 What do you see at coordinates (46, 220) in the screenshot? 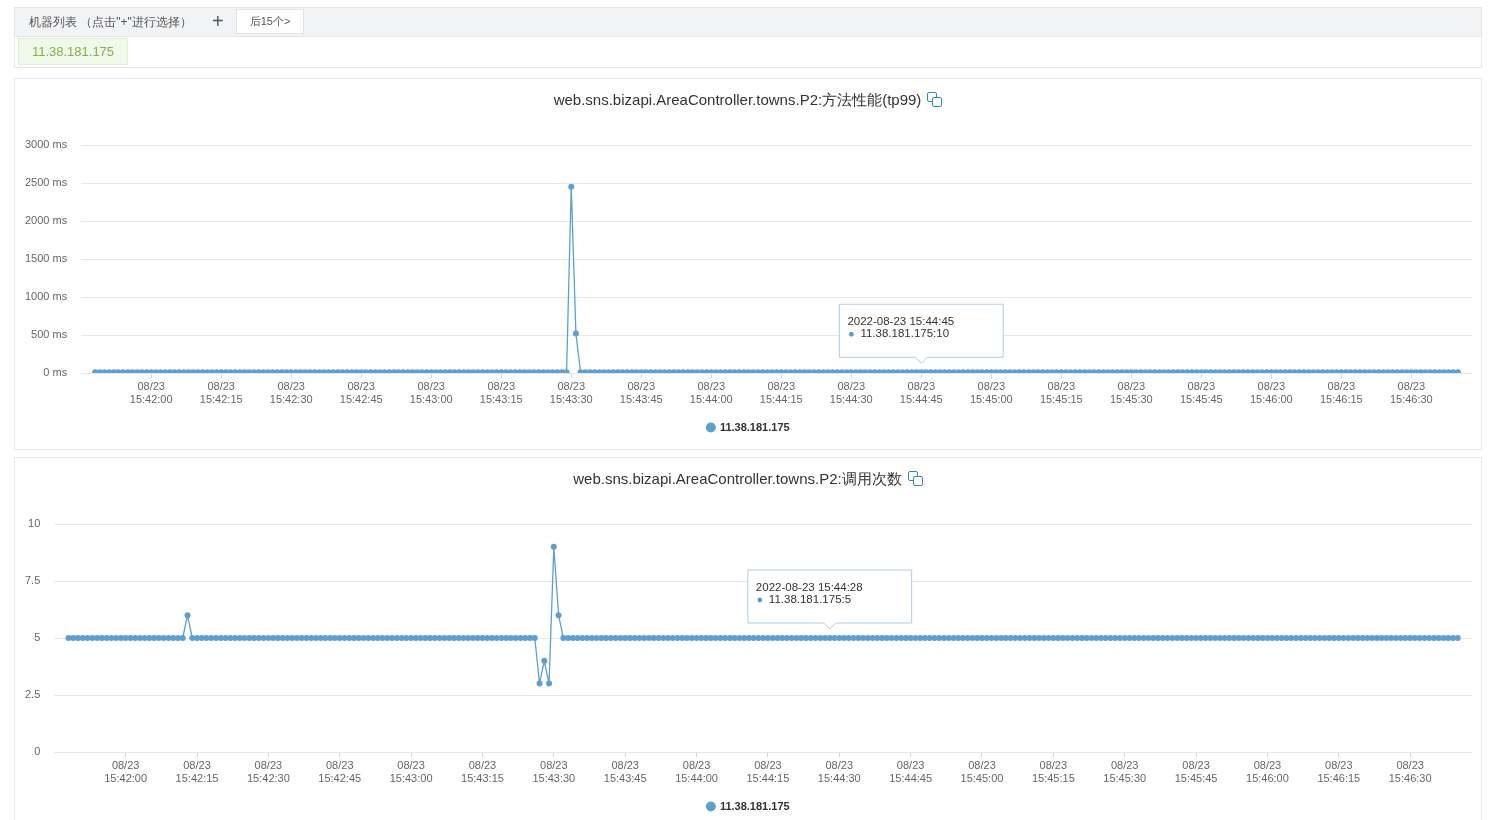
I see `y-tick-label: 2000 ms` at bounding box center [46, 220].